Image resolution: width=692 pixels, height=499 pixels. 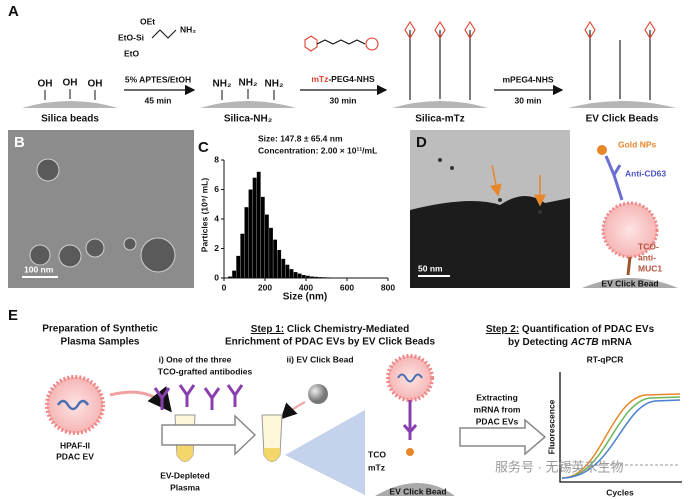 What do you see at coordinates (622, 119) in the screenshot?
I see `caption: EV Click Beads` at bounding box center [622, 119].